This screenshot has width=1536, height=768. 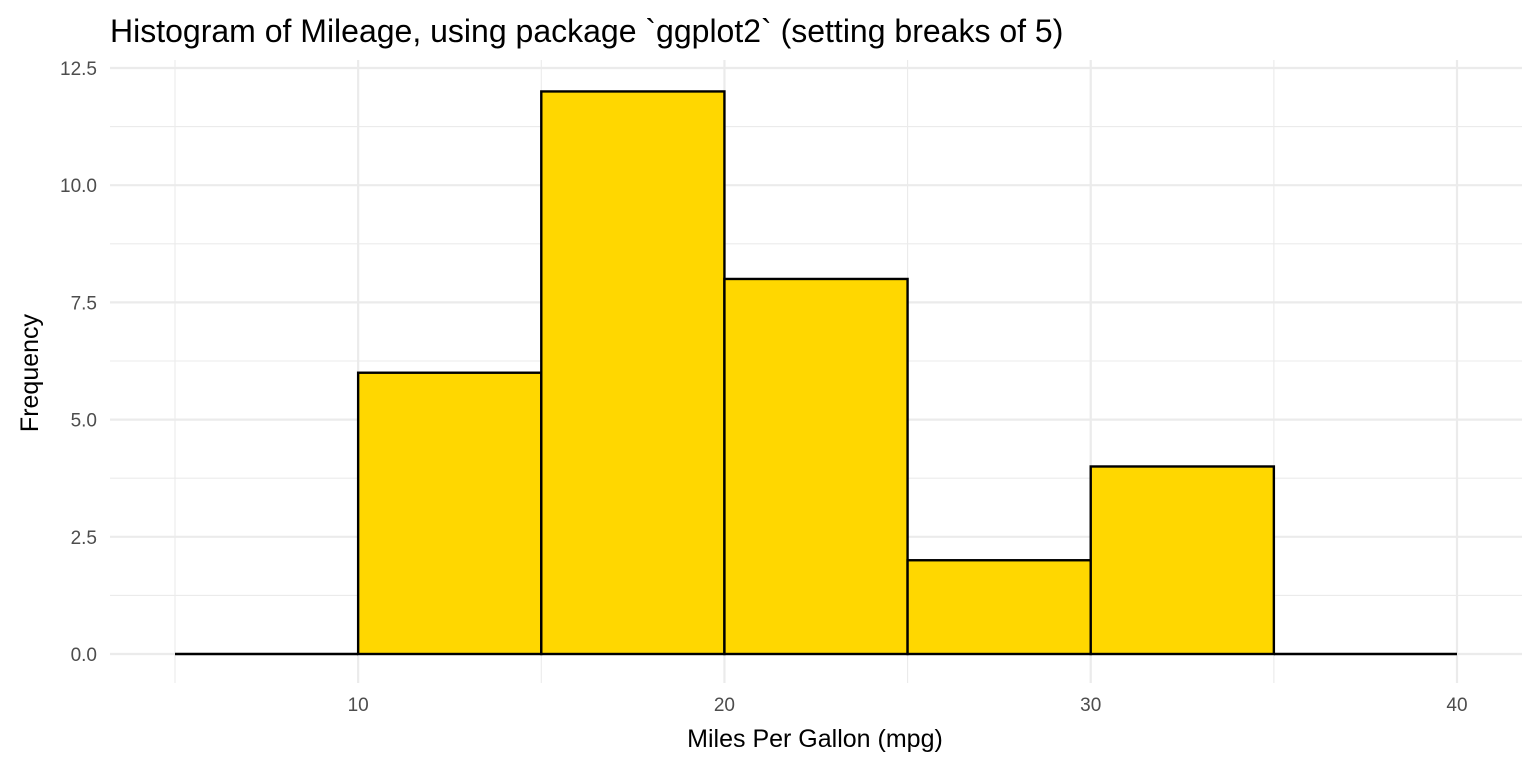 I want to click on x-axis-tick-labels: 10 20 30 40, so click(x=908, y=705).